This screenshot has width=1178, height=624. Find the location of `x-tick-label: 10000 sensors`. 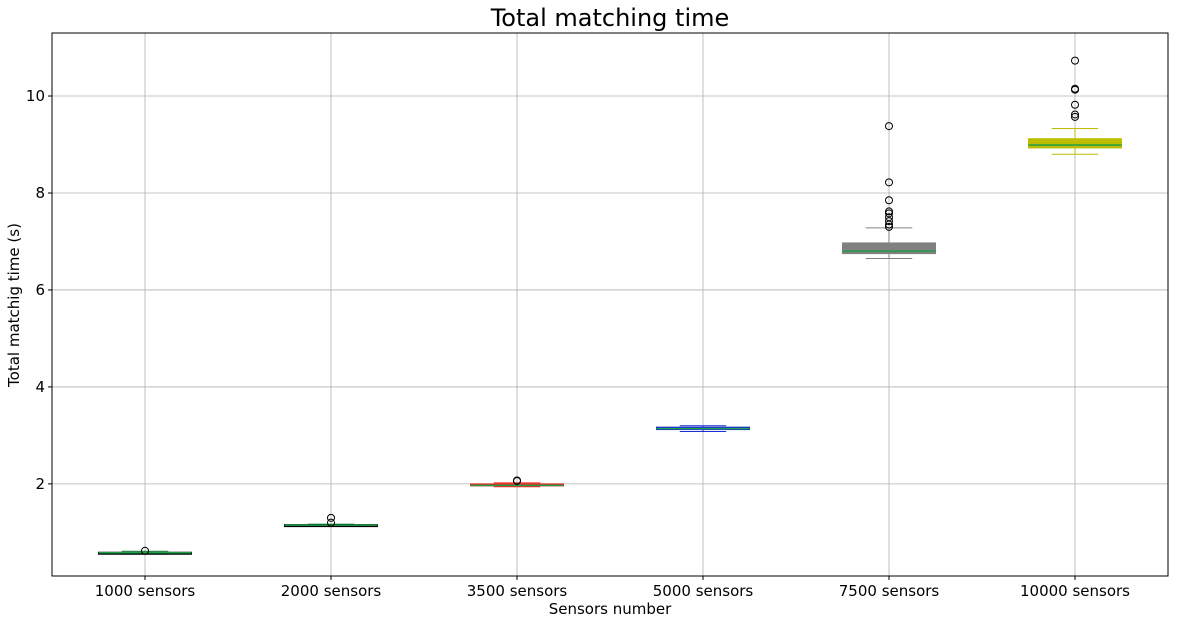

x-tick-label: 10000 sensors is located at coordinates (1075, 591).